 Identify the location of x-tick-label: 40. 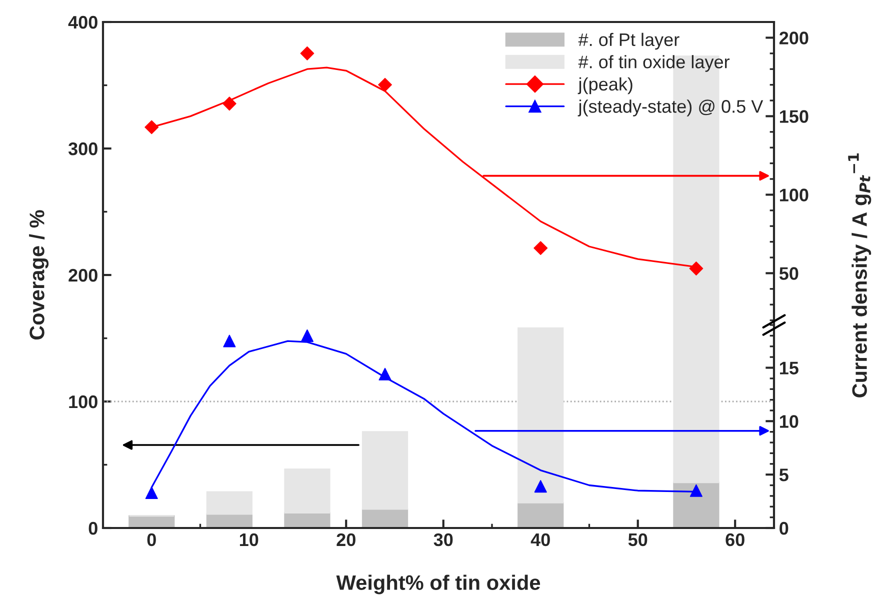
(540, 539).